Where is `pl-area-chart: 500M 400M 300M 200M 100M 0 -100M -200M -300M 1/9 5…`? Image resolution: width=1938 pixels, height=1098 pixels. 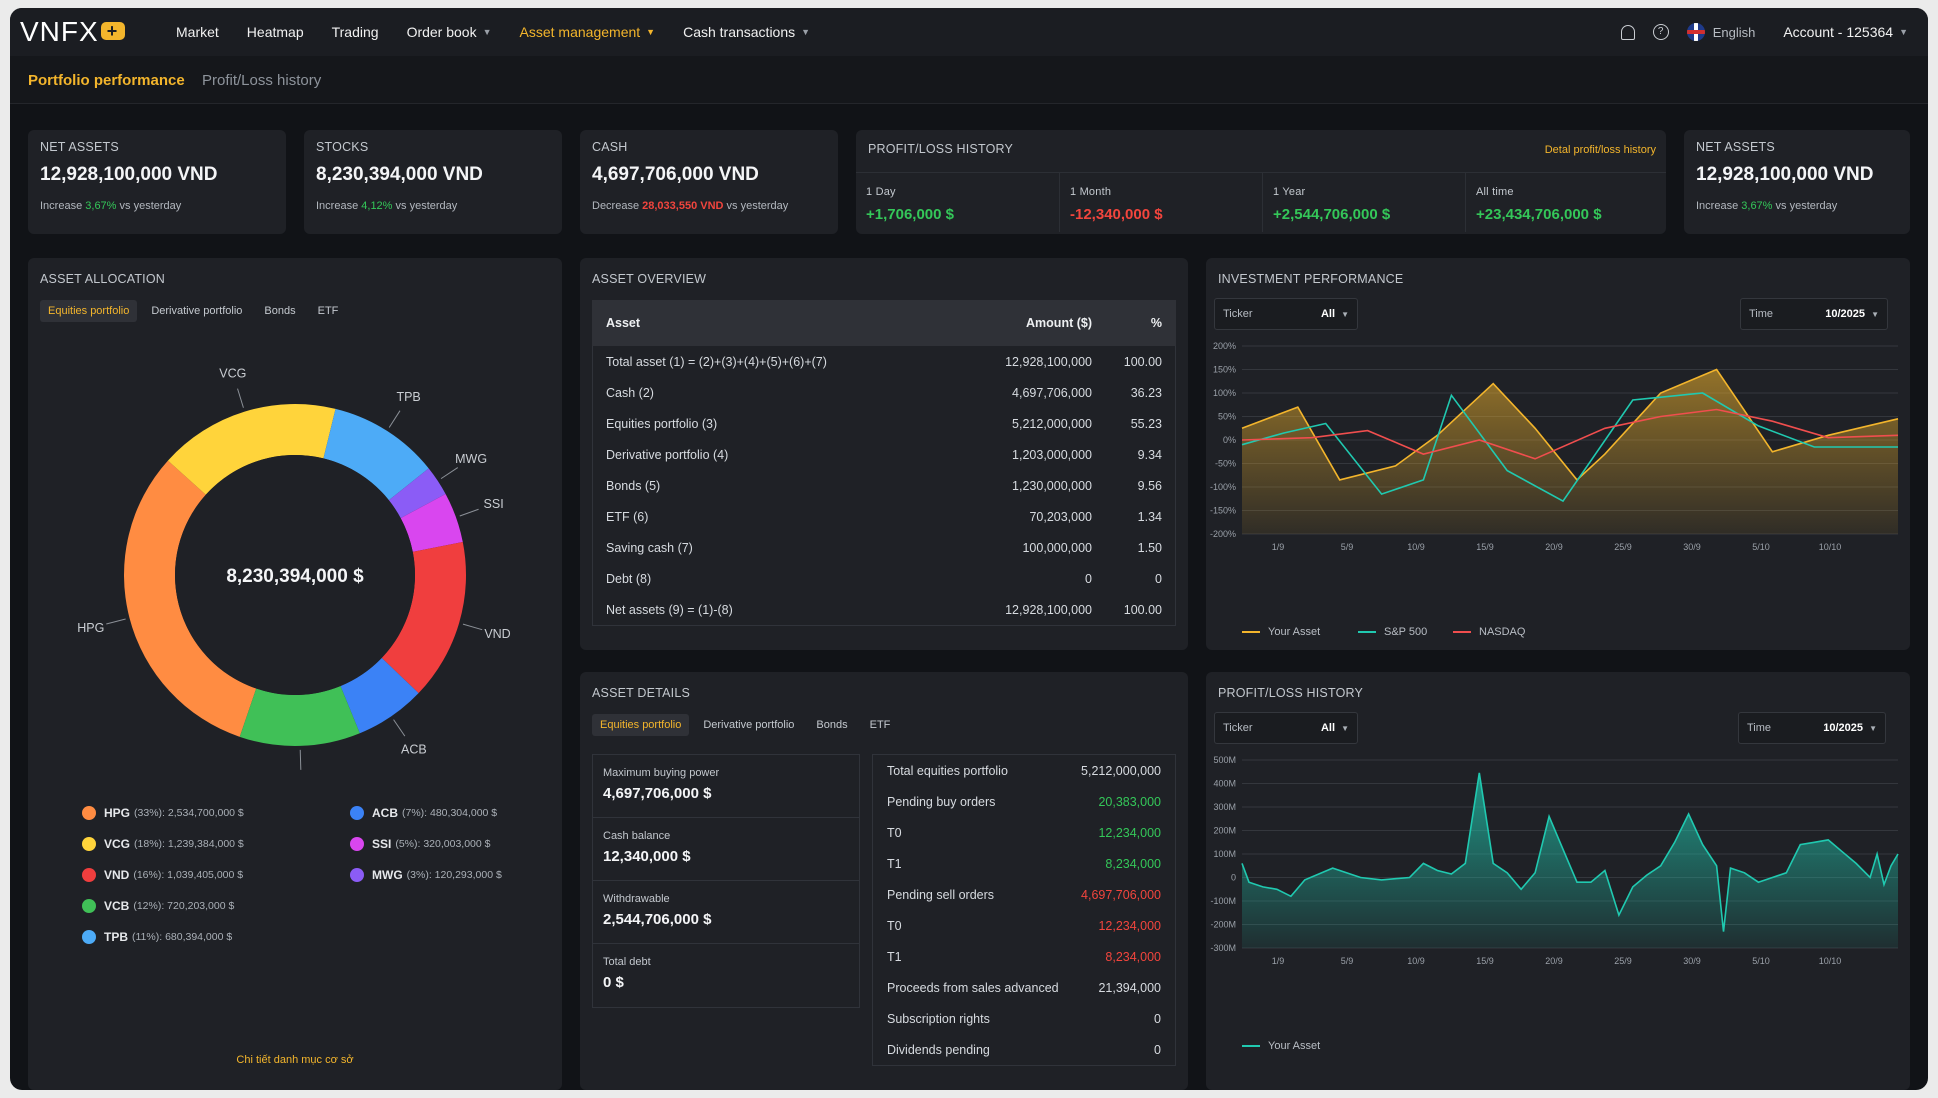 pl-area-chart: 500M 400M 300M 200M 100M 0 -100M -200M -300M 1/9 5… is located at coordinates (1554, 860).